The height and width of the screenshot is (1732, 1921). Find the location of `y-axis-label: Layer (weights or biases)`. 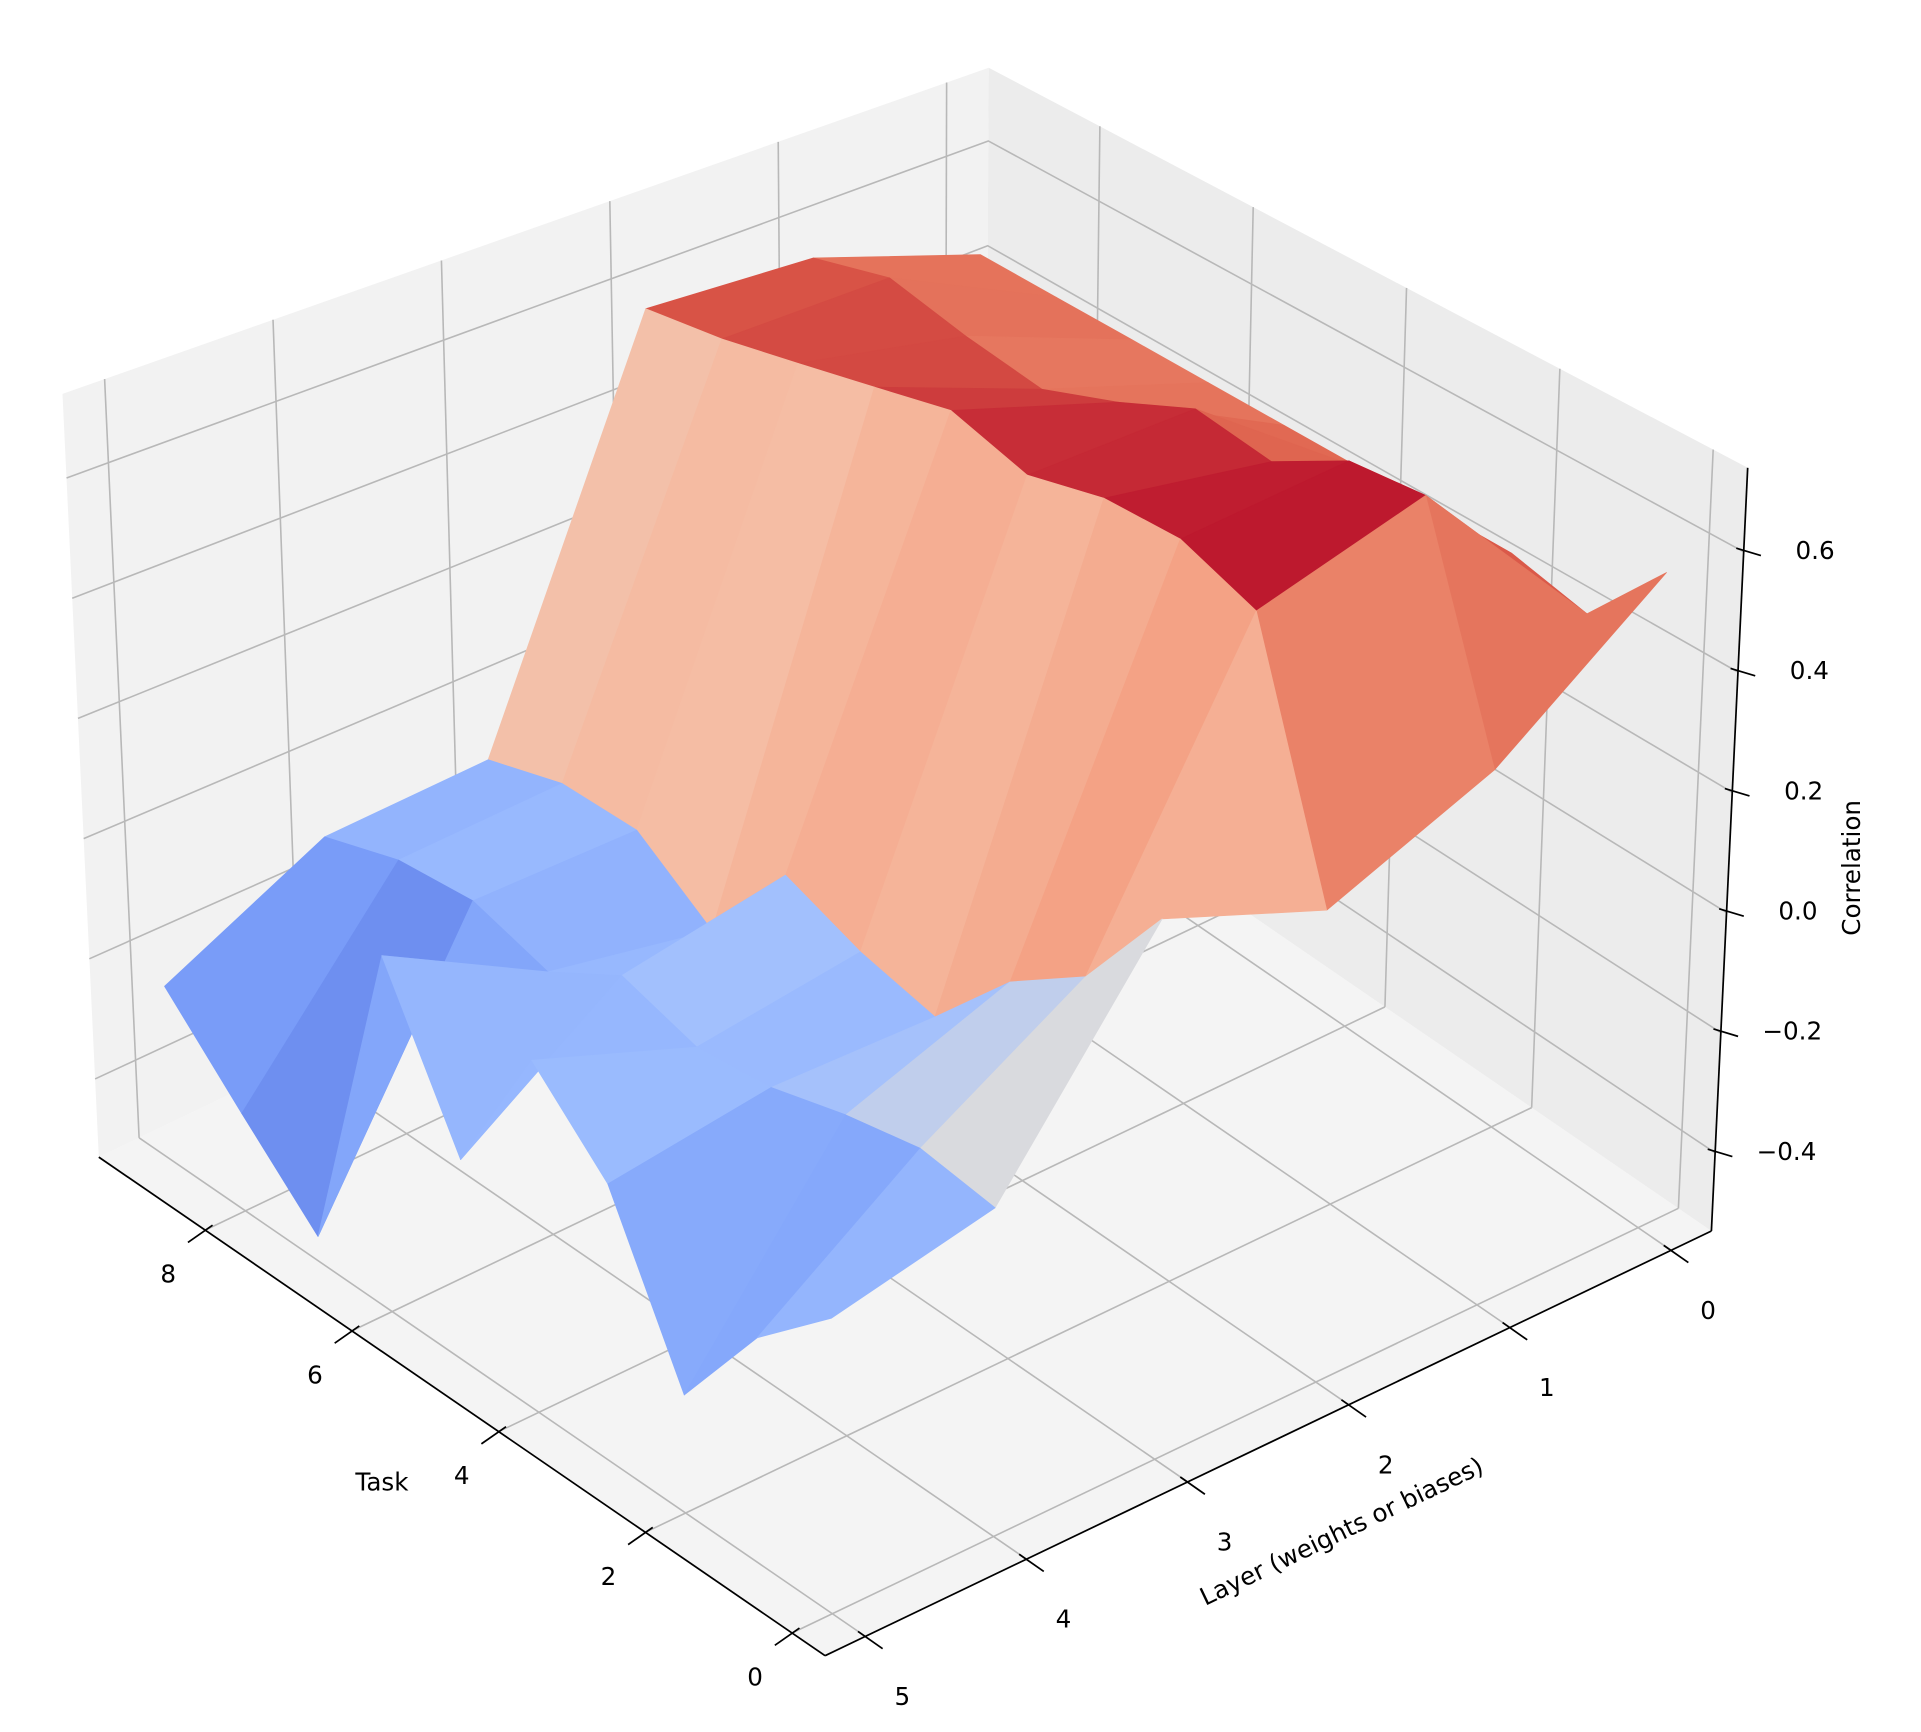

y-axis-label: Layer (weights or biases) is located at coordinates (1341, 1531).